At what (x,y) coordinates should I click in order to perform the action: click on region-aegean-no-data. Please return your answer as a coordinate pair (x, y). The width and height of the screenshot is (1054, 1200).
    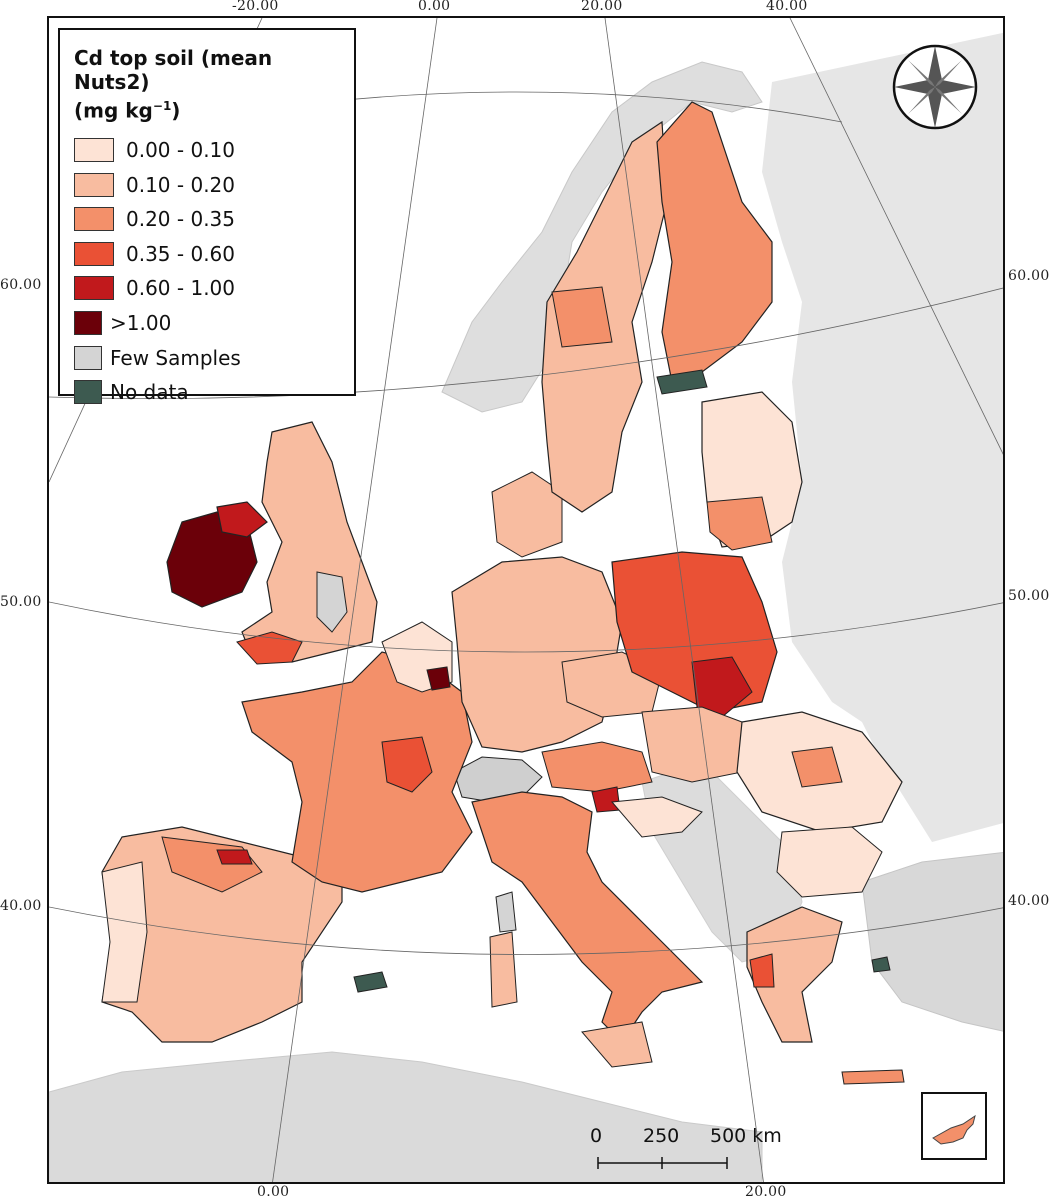
    Looking at the image, I should click on (881, 964).